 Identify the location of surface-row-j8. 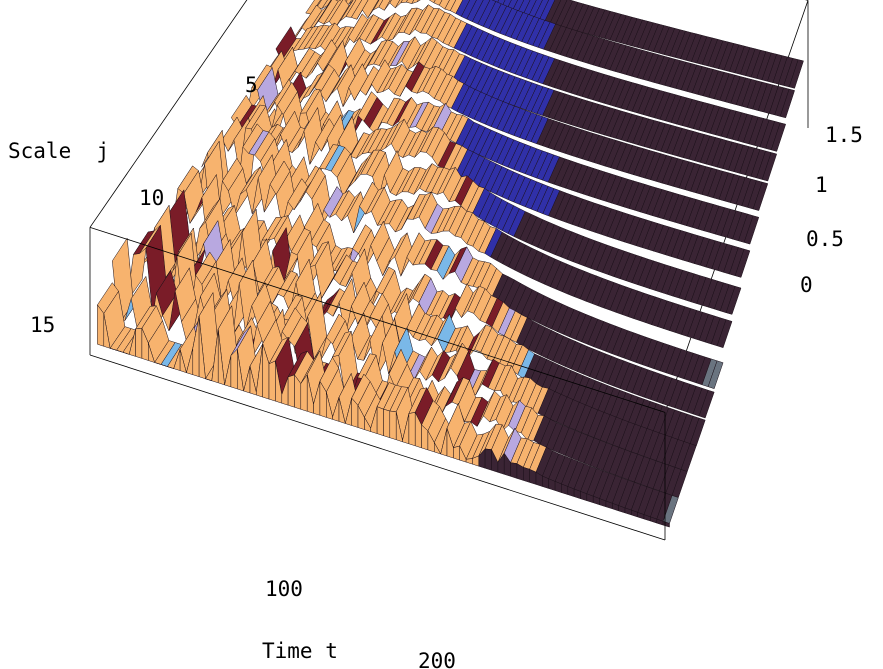
(507, 135).